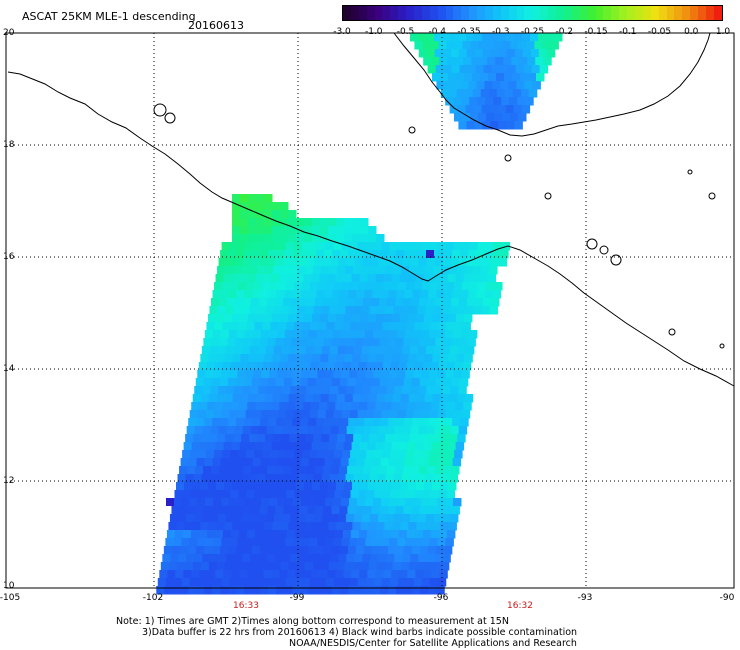 The image size is (740, 650). What do you see at coordinates (532, 13) in the screenshot?
I see `colorbar` at bounding box center [532, 13].